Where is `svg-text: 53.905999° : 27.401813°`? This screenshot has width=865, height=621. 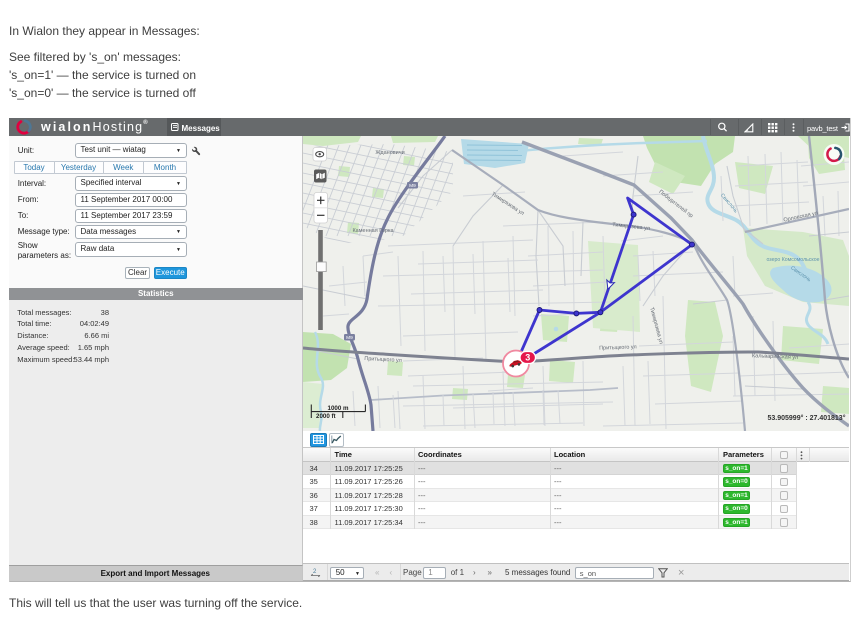
svg-text: 53.905999° : 27.401813° is located at coordinates (807, 418).